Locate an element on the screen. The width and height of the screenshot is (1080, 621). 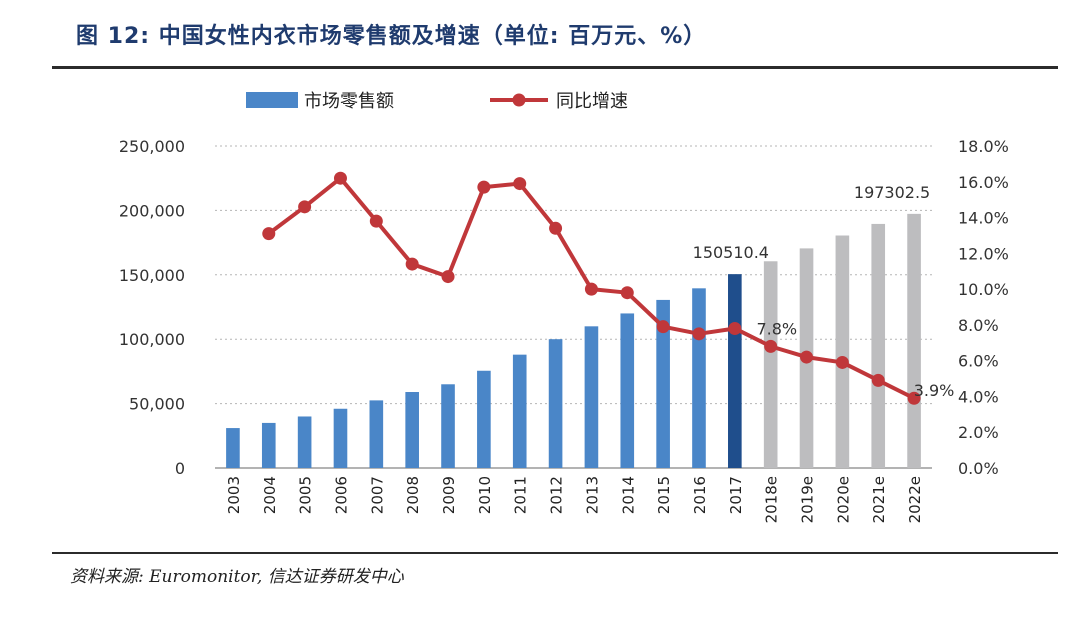
y-left-tick-label: 100,000 is located at coordinates (152, 339).